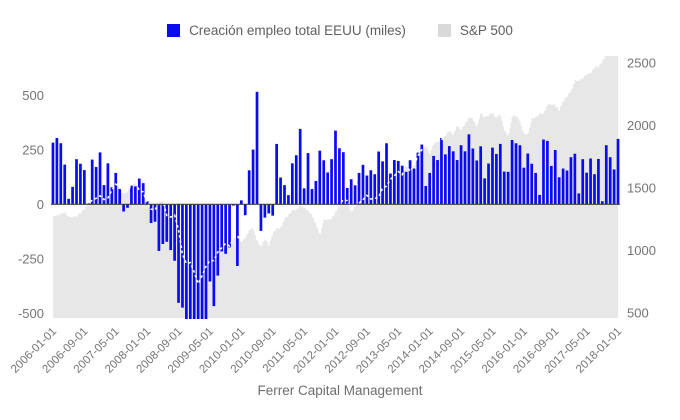  I want to click on legend-item-sp500: S&P 500, so click(475, 30).